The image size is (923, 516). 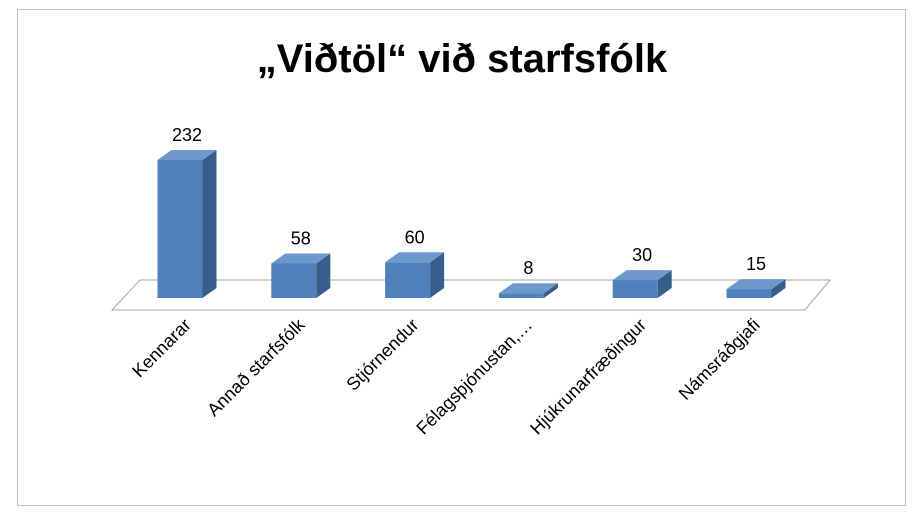 I want to click on data-label: 60, so click(x=415, y=237).